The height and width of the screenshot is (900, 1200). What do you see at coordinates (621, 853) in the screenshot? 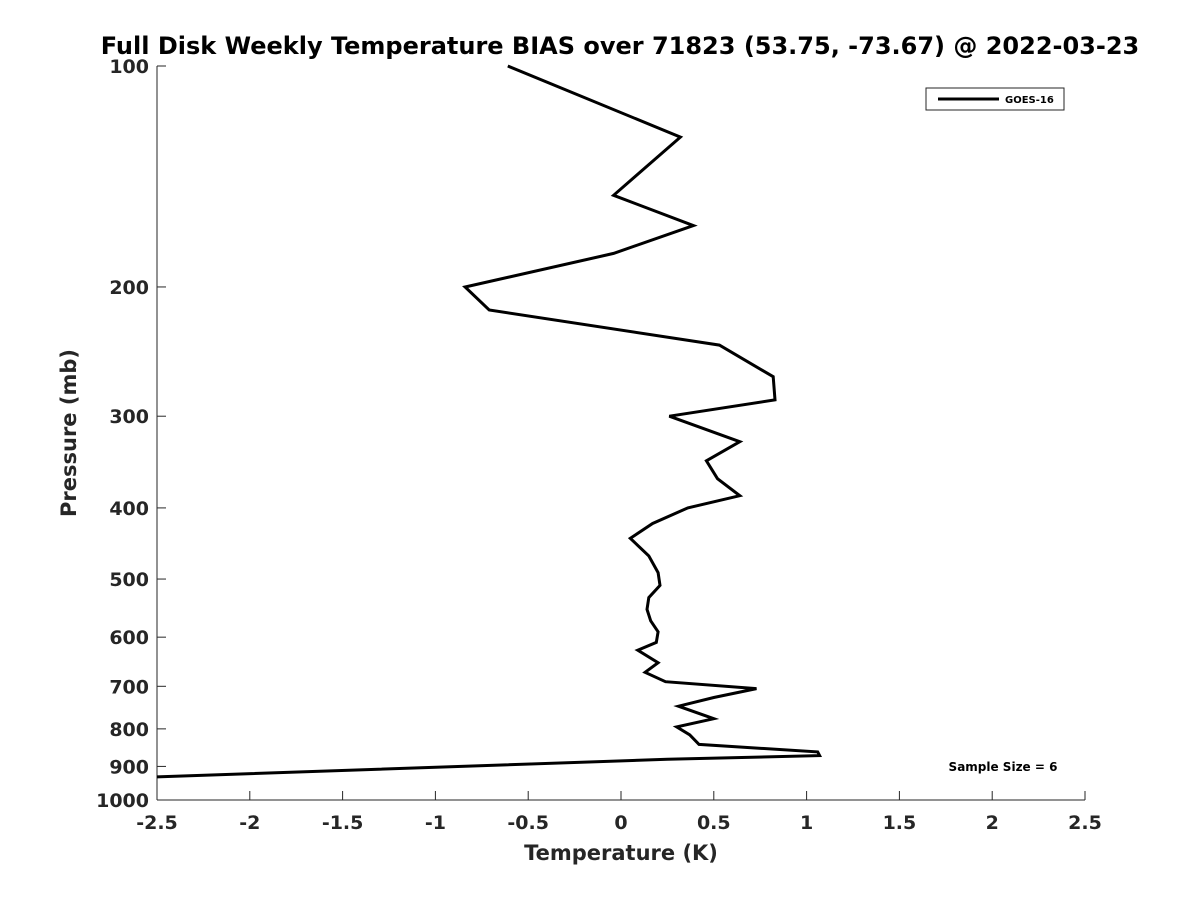
I see `x-axis-label: Temperature (K)` at bounding box center [621, 853].